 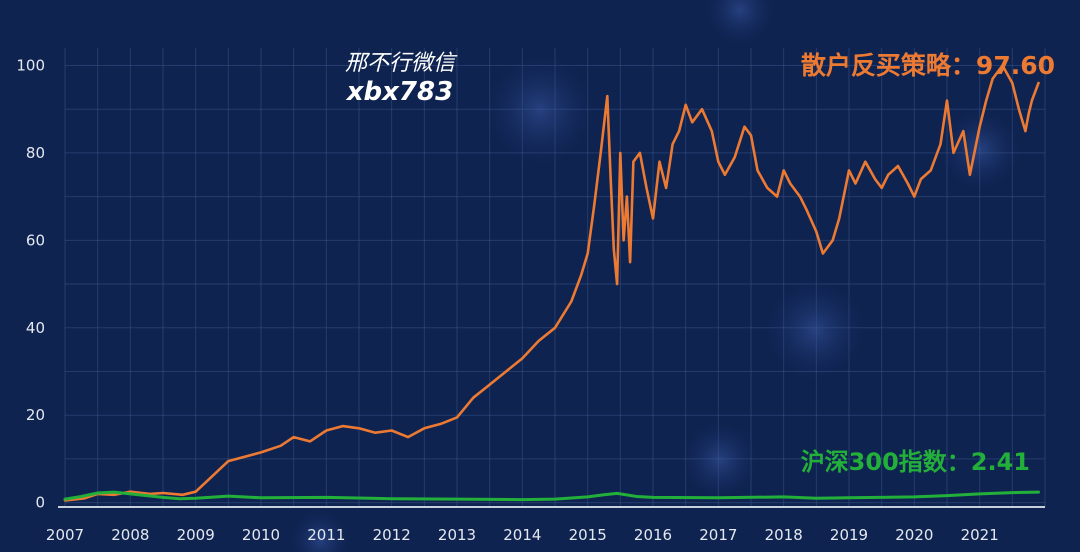 What do you see at coordinates (35, 153) in the screenshot?
I see `y-tick-label: 80` at bounding box center [35, 153].